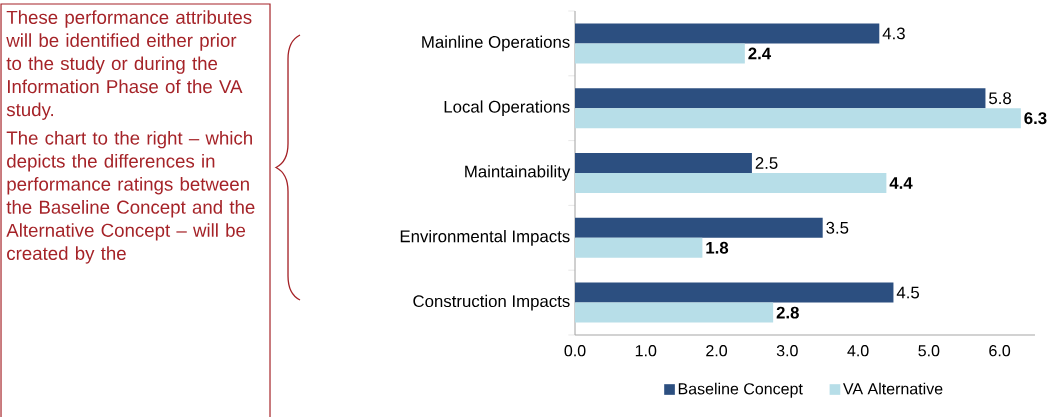 The height and width of the screenshot is (417, 1060). I want to click on y-tick-label: Construction Impacts, so click(491, 302).